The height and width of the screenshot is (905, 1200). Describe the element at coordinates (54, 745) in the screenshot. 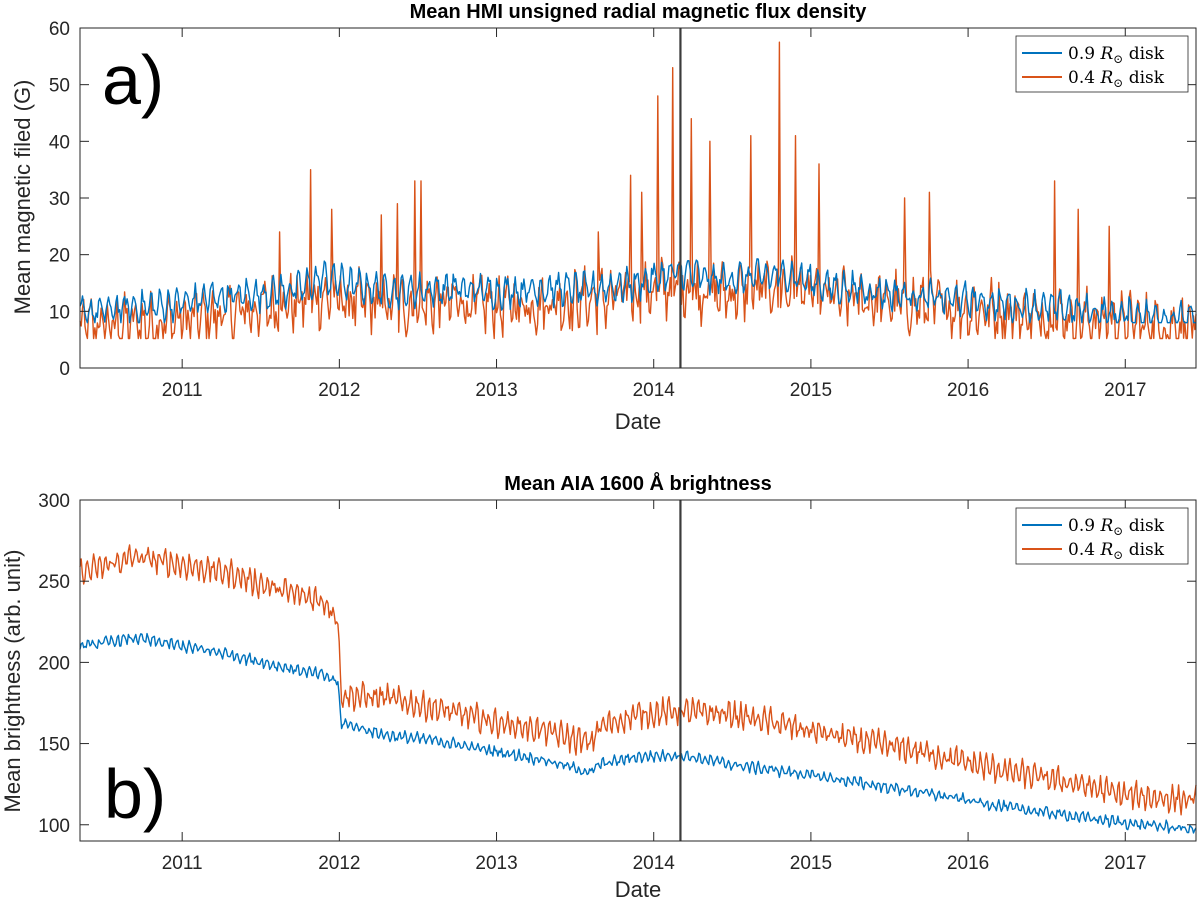

I see `y-tick-label: 150` at that location.